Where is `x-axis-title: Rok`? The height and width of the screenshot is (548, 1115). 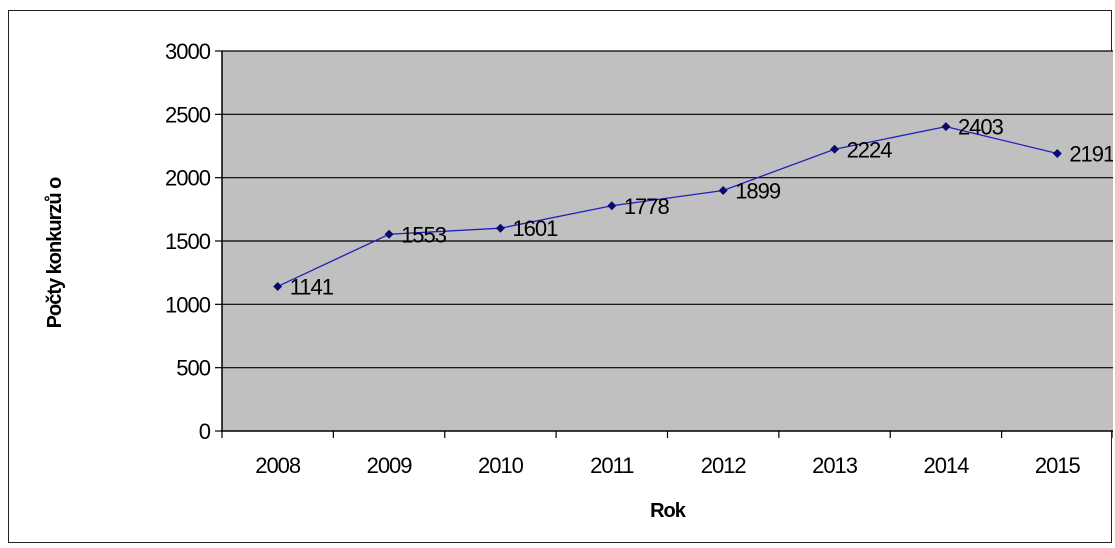
x-axis-title: Rok is located at coordinates (668, 511).